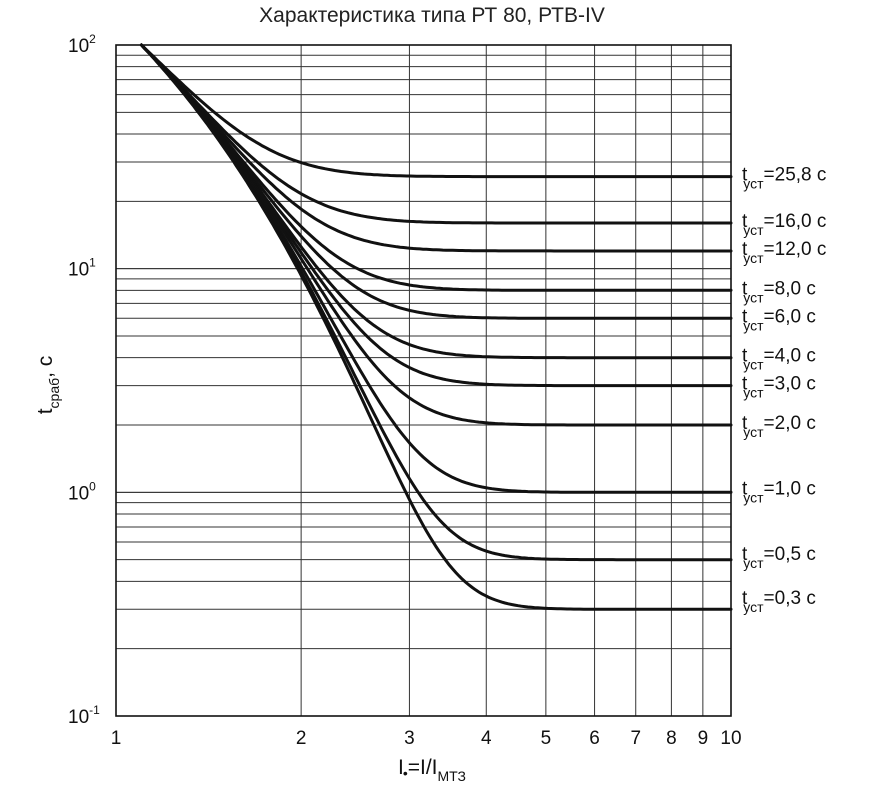 The height and width of the screenshot is (800, 880). I want to click on series-label: tуст=1,0 с, so click(779, 491).